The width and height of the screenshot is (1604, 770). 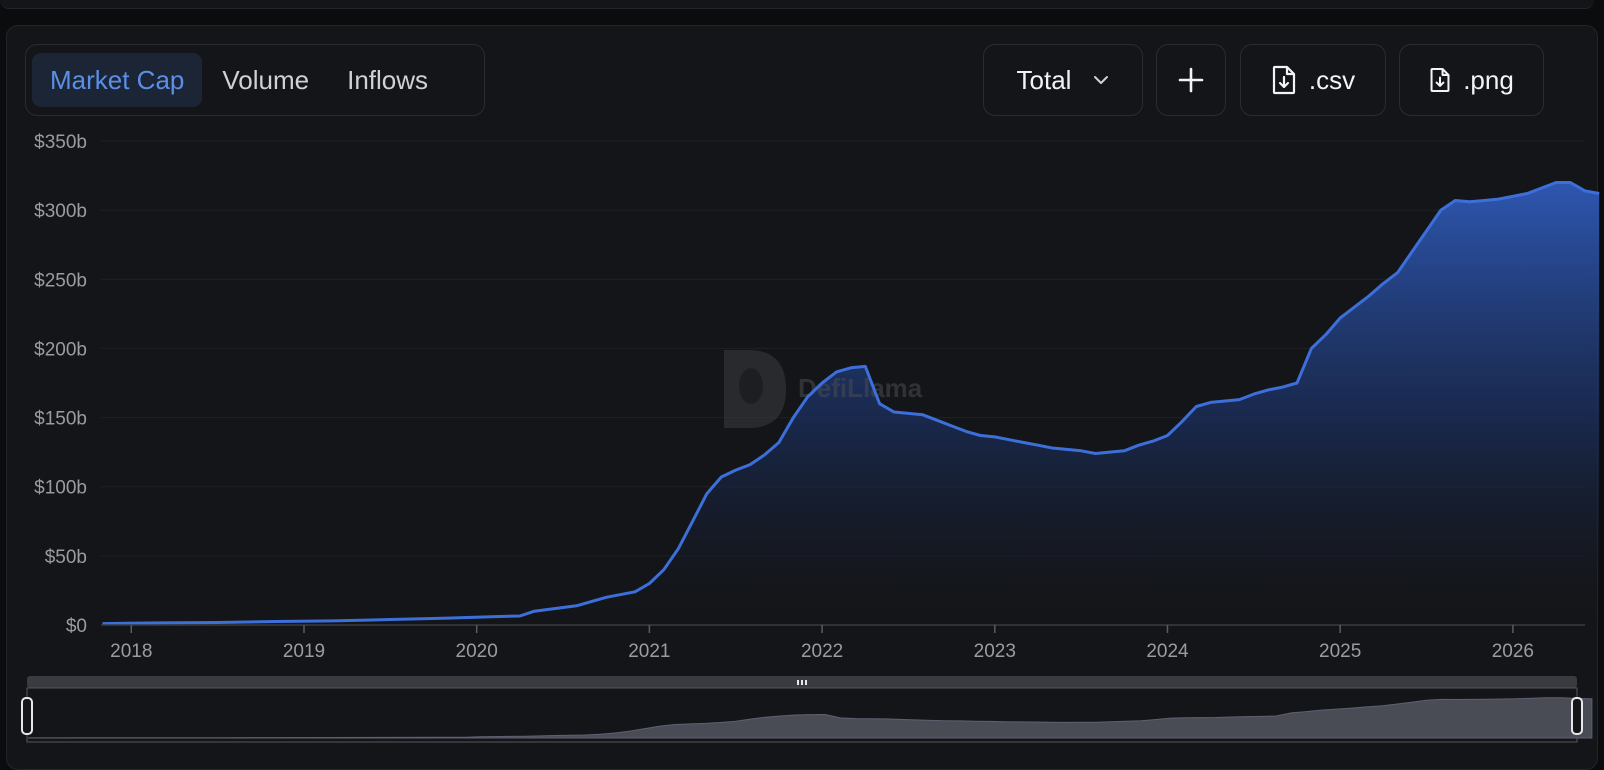 I want to click on group-select: Total, so click(x=1063, y=80).